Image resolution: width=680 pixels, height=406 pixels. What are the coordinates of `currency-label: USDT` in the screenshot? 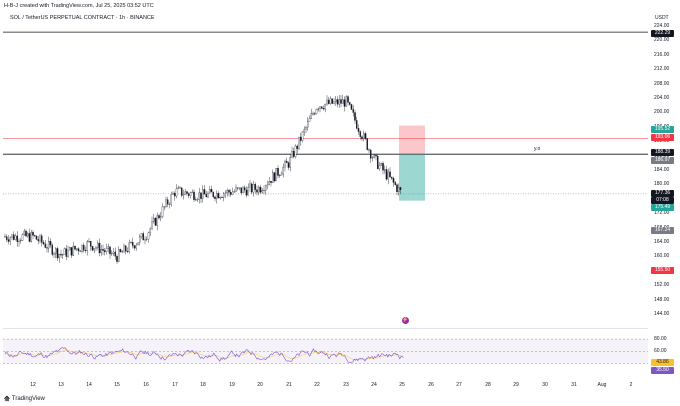 It's located at (662, 18).